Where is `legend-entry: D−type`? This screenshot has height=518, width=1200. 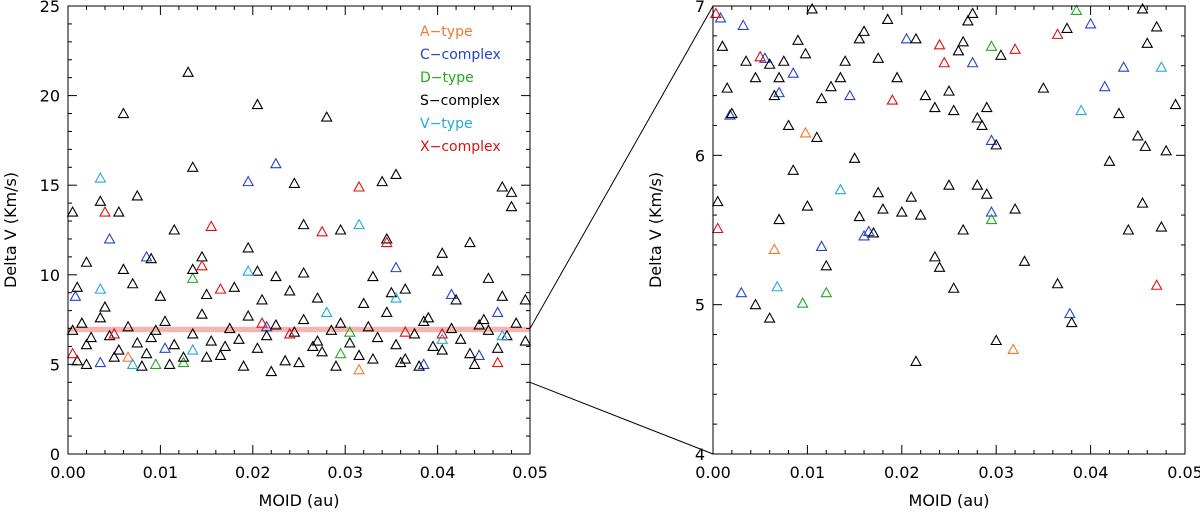 legend-entry: D−type is located at coordinates (447, 78).